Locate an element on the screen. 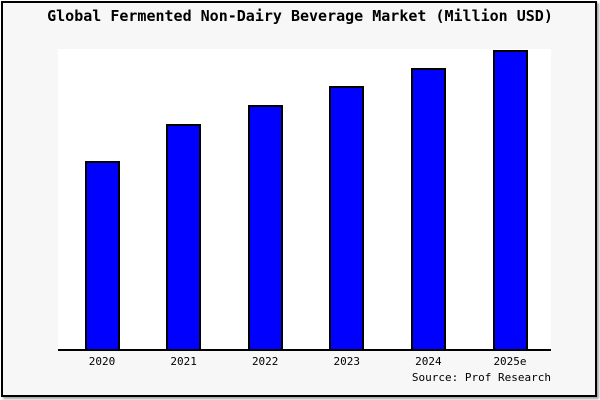 This screenshot has height=400, width=600. x-tick-label-2025e: 2025e is located at coordinates (510, 361).